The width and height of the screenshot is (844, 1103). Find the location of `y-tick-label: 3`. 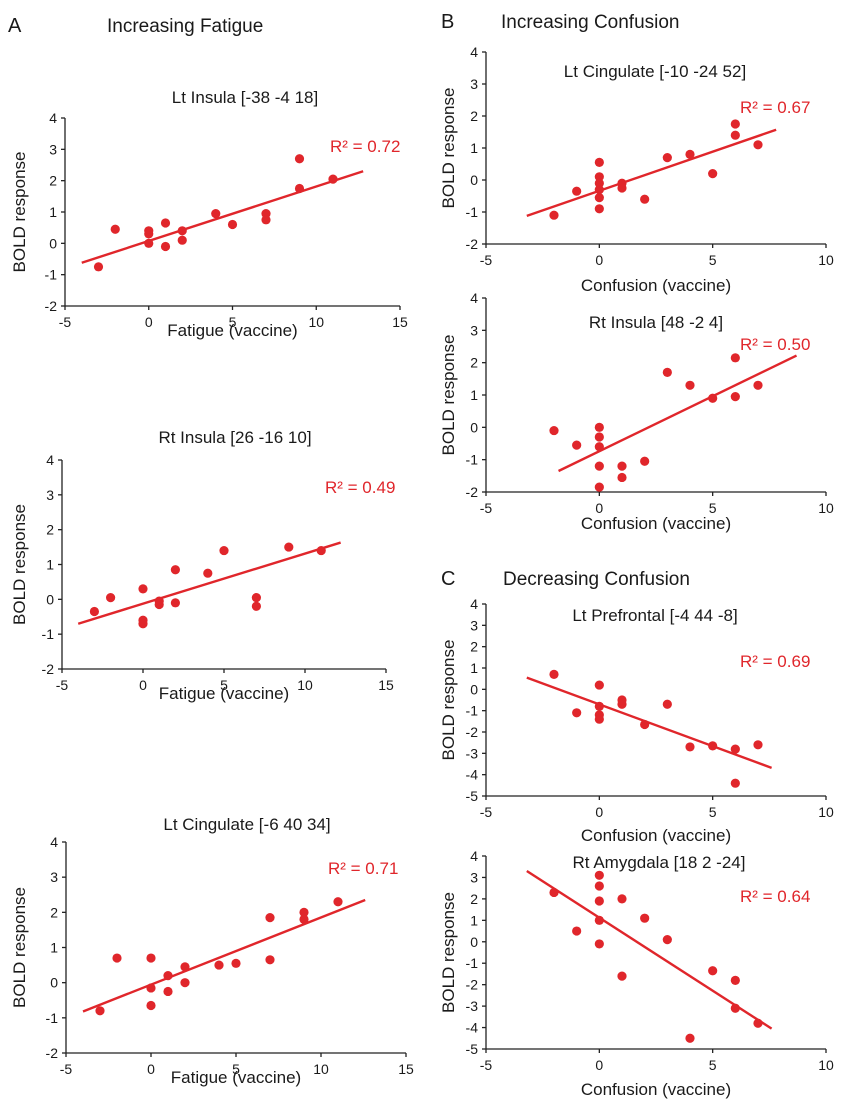

y-tick-label: 3 is located at coordinates (474, 330).